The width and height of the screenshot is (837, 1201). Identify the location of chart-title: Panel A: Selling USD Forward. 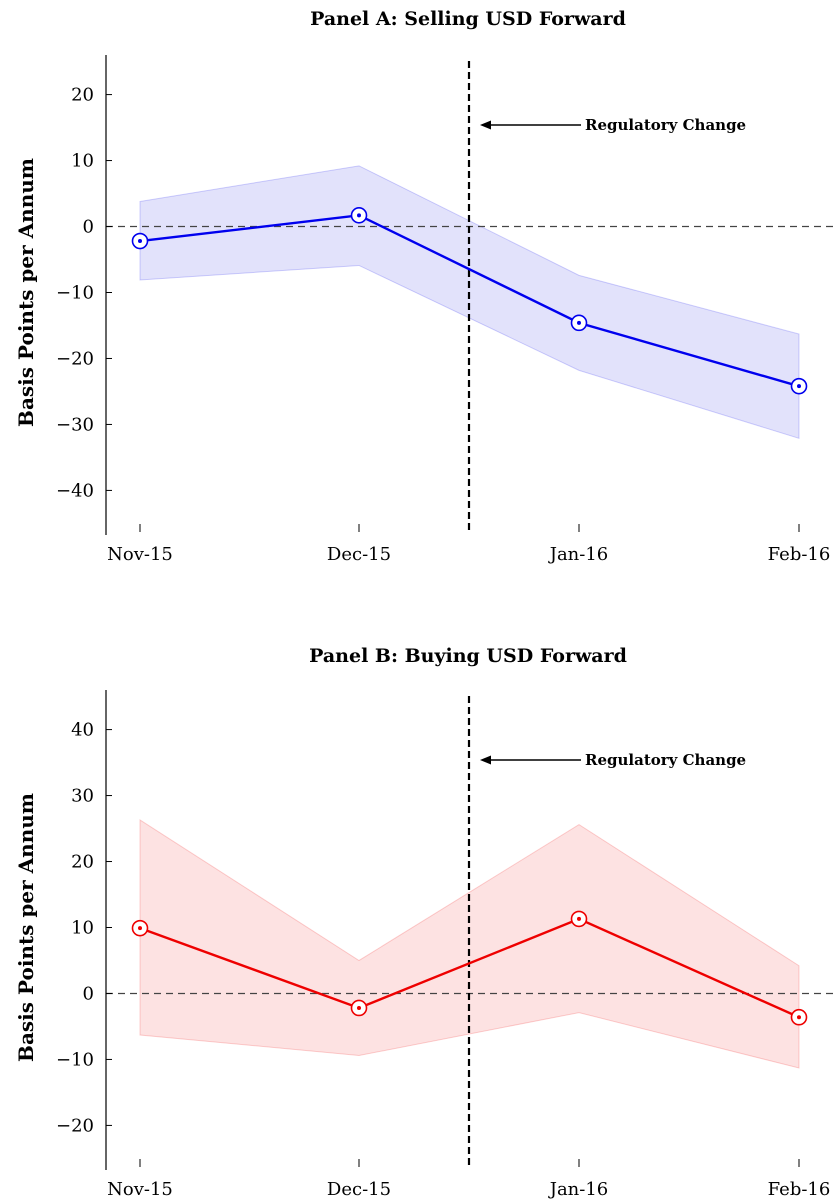
(468, 19).